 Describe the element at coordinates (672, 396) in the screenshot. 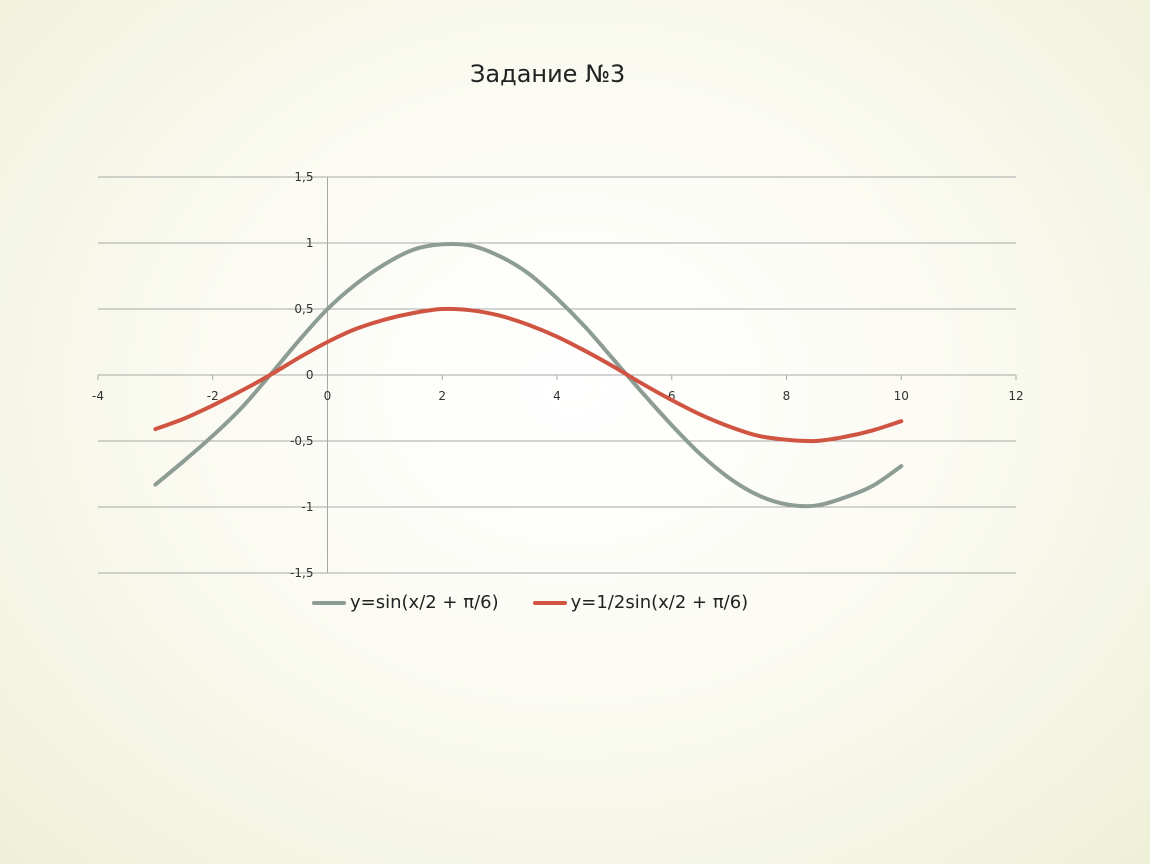

I see `x-tick-label: 6` at that location.